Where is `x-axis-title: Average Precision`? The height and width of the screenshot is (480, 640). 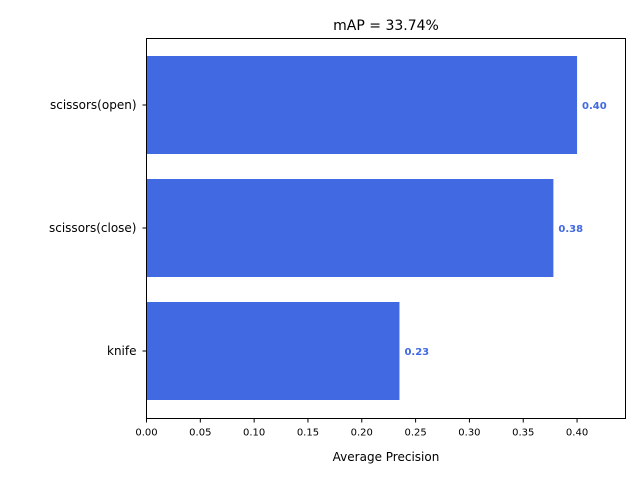
x-axis-title: Average Precision is located at coordinates (386, 457).